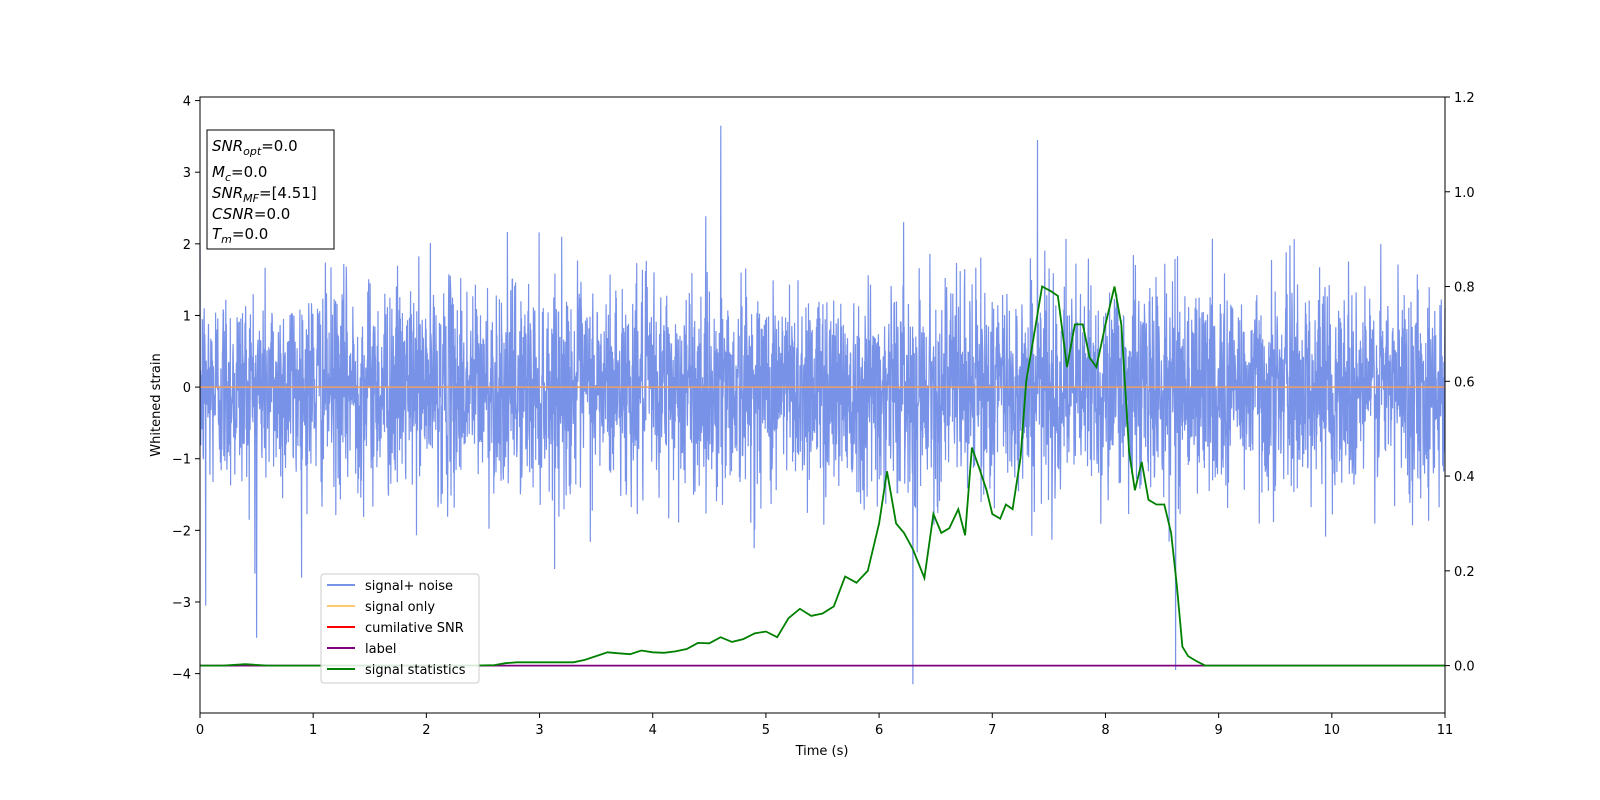  I want to click on snr-opt-text: SNRopt=0.0, so click(255, 147).